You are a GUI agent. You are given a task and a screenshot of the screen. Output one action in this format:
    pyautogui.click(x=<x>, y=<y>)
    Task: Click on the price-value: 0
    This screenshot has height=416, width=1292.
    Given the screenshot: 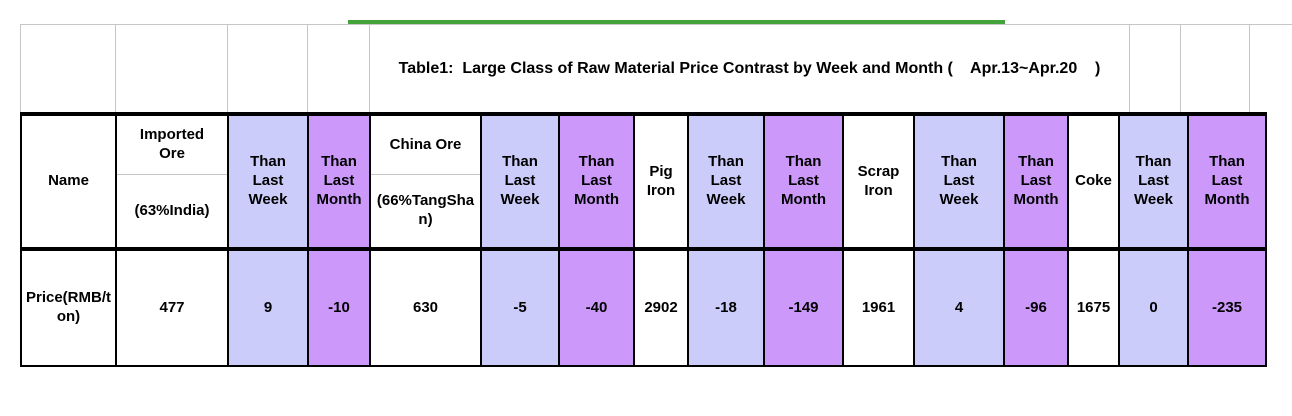 What is the action you would take?
    pyautogui.click(x=1153, y=307)
    